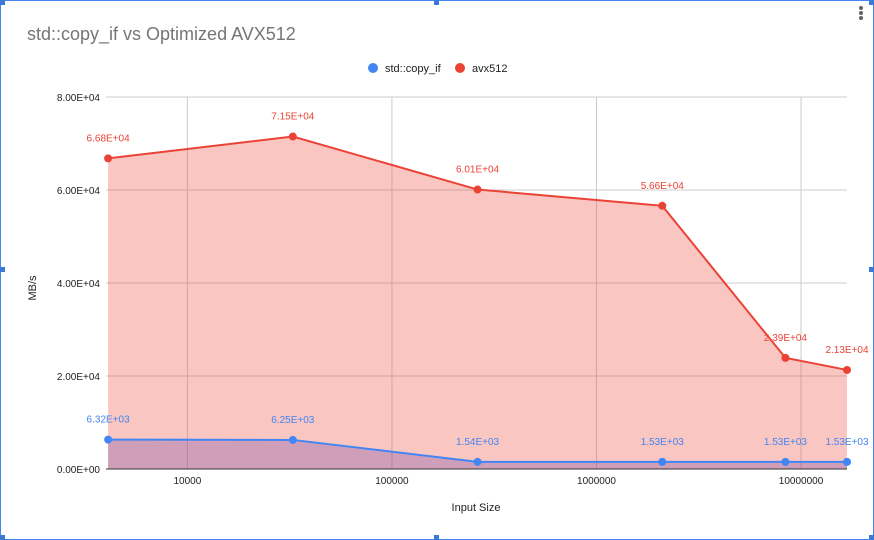 The image size is (874, 540). I want to click on x-tick-label: 100000, so click(392, 481).